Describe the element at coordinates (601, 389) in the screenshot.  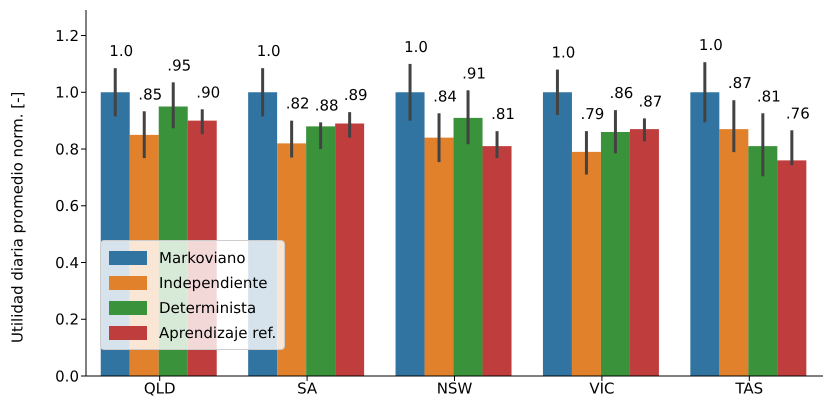
I see `x-tick-label: VIC` at that location.